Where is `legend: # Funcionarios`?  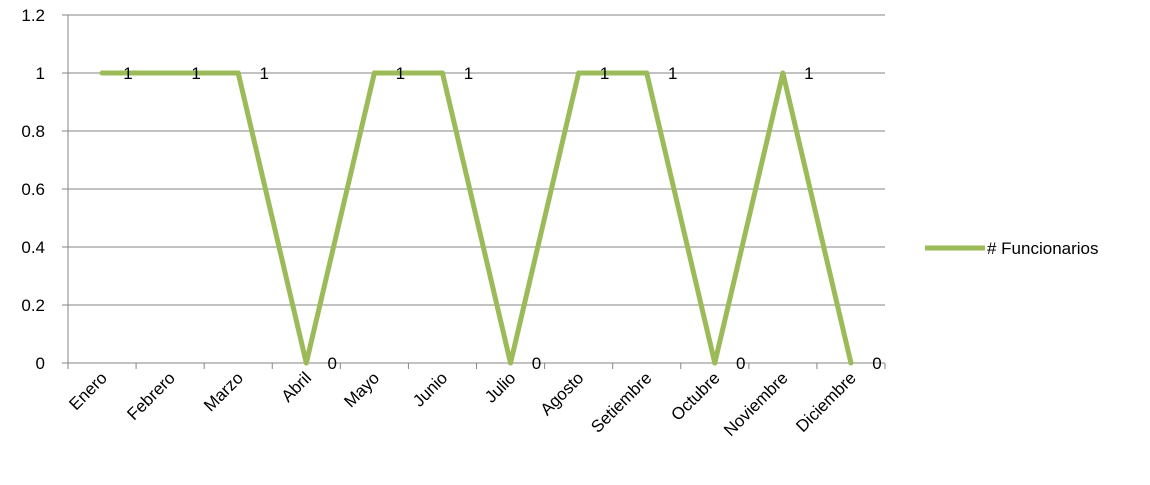
legend: # Funcionarios is located at coordinates (1012, 248).